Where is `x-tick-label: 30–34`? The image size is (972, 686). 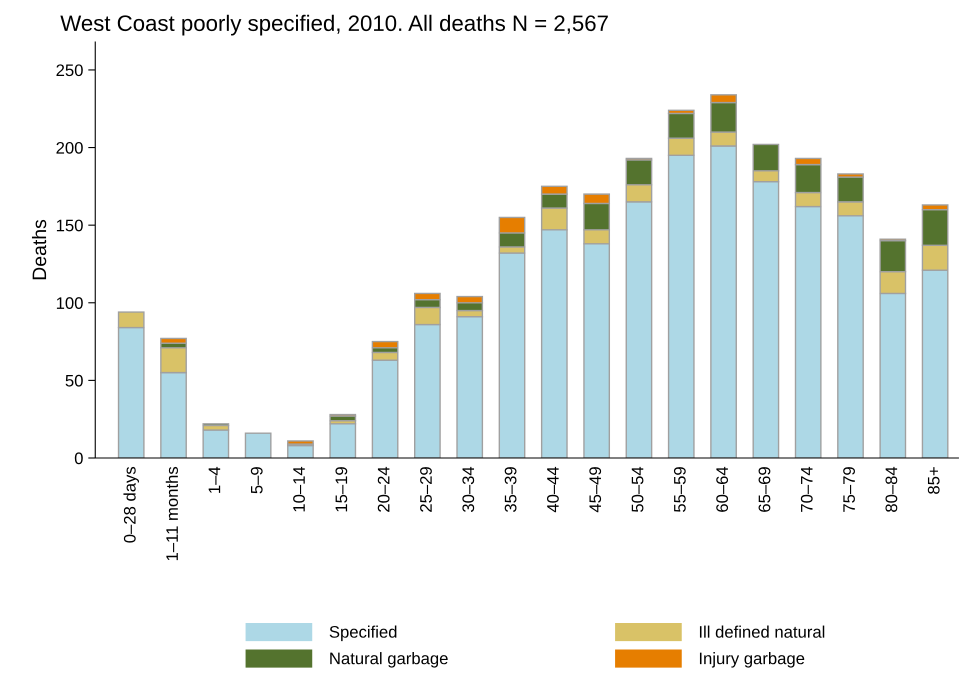
x-tick-label: 30–34 is located at coordinates (468, 489).